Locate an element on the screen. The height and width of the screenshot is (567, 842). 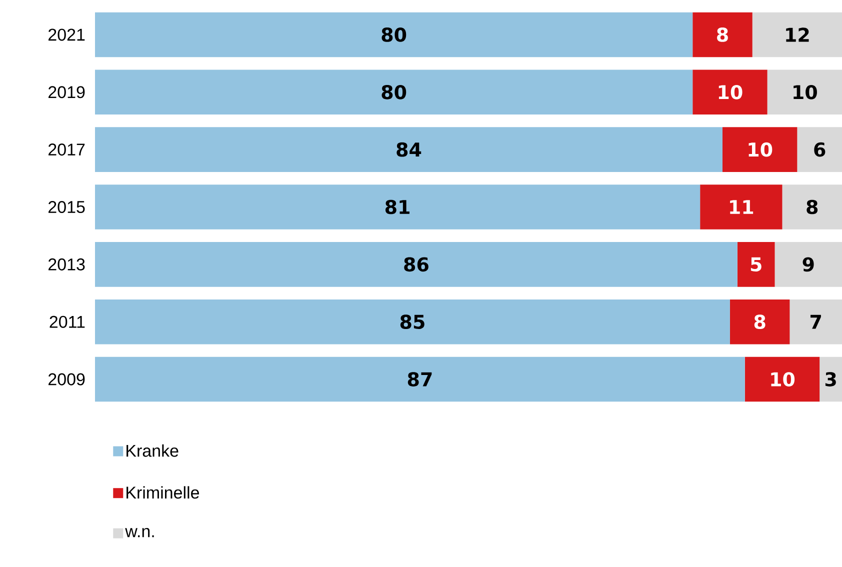
y-tick-label: 2019 is located at coordinates (66, 92).